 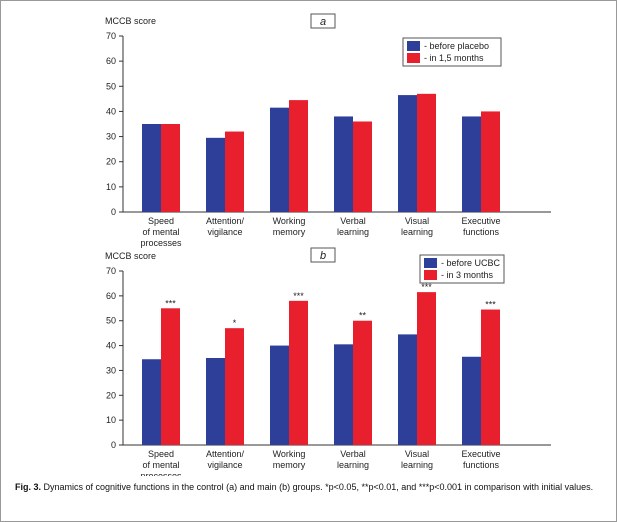 I want to click on panel-label: b, so click(x=323, y=256).